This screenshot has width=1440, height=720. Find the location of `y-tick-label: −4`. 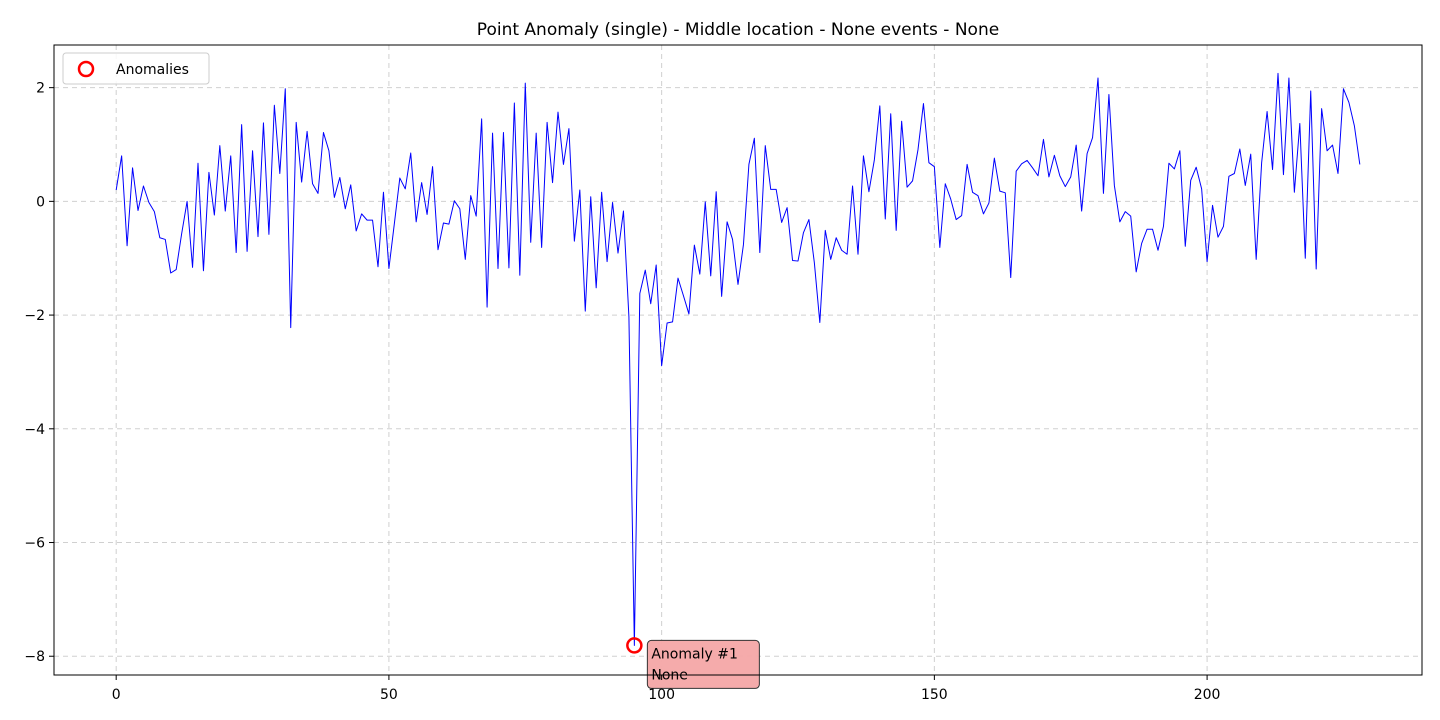

y-tick-label: −4 is located at coordinates (34, 430).